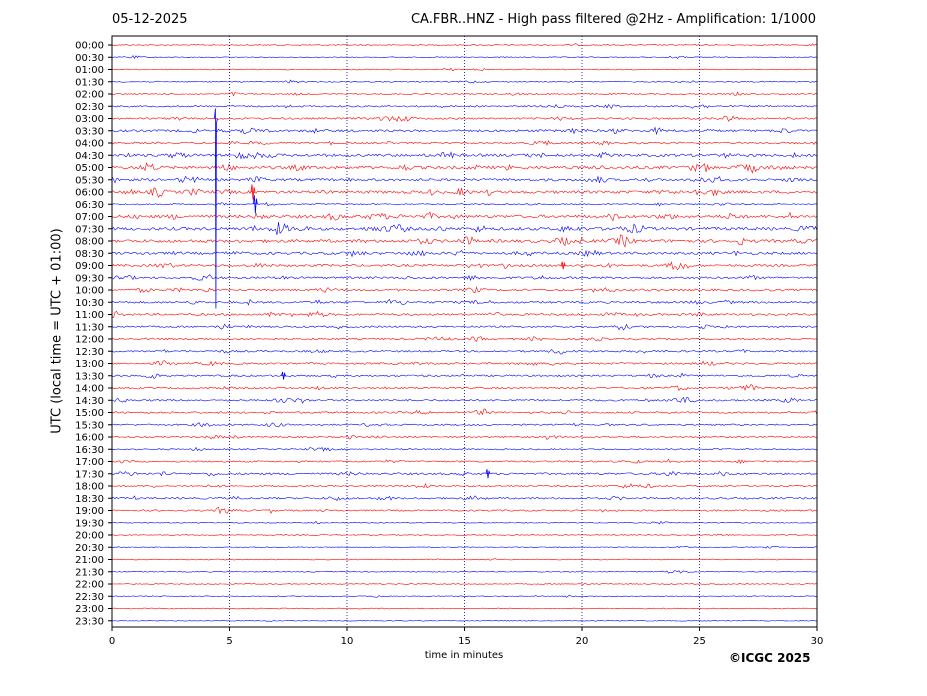 The image size is (927, 696). Describe the element at coordinates (89, 205) in the screenshot. I see `y-tick-label: 06:30` at that location.